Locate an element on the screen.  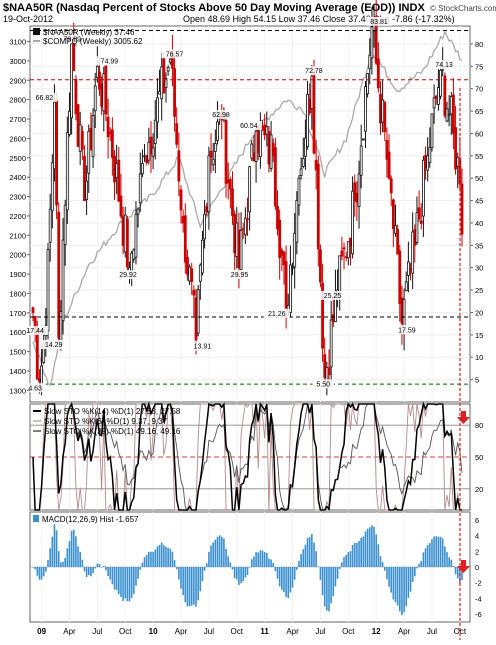
left-tick-label: 2000 is located at coordinates (17, 255).